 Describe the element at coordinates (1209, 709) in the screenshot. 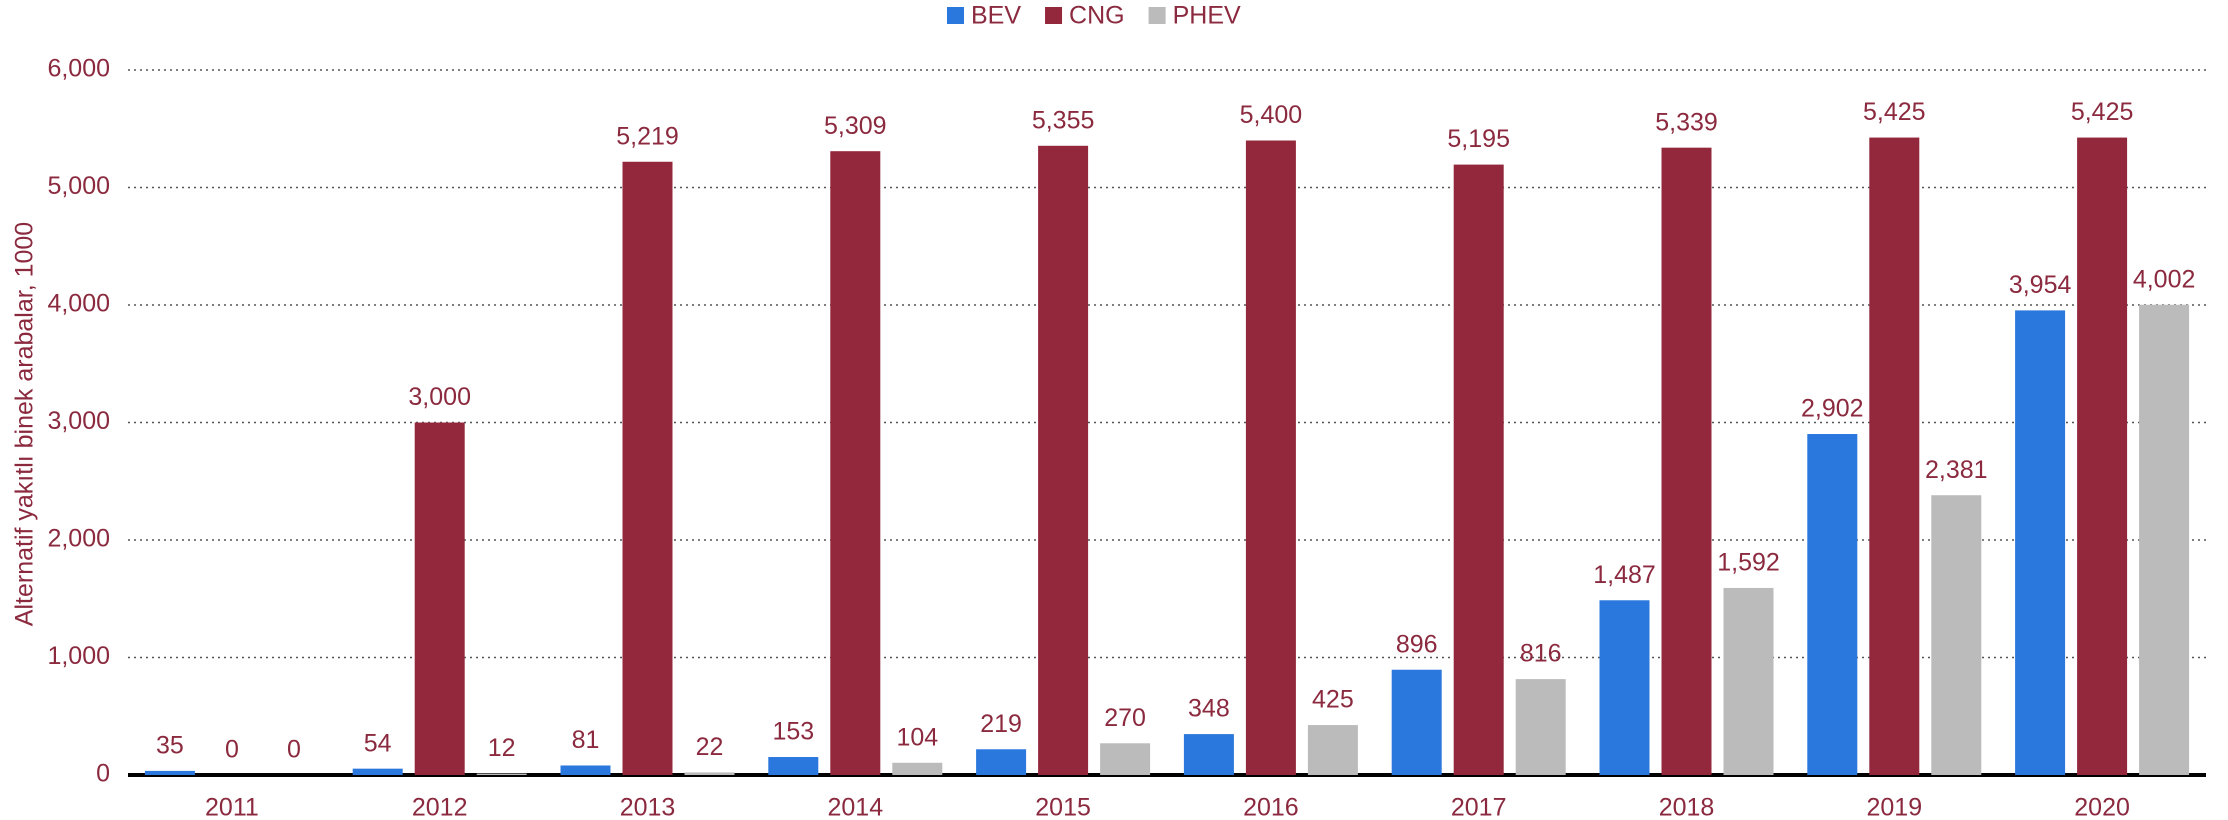

I see `data-label: 348` at that location.